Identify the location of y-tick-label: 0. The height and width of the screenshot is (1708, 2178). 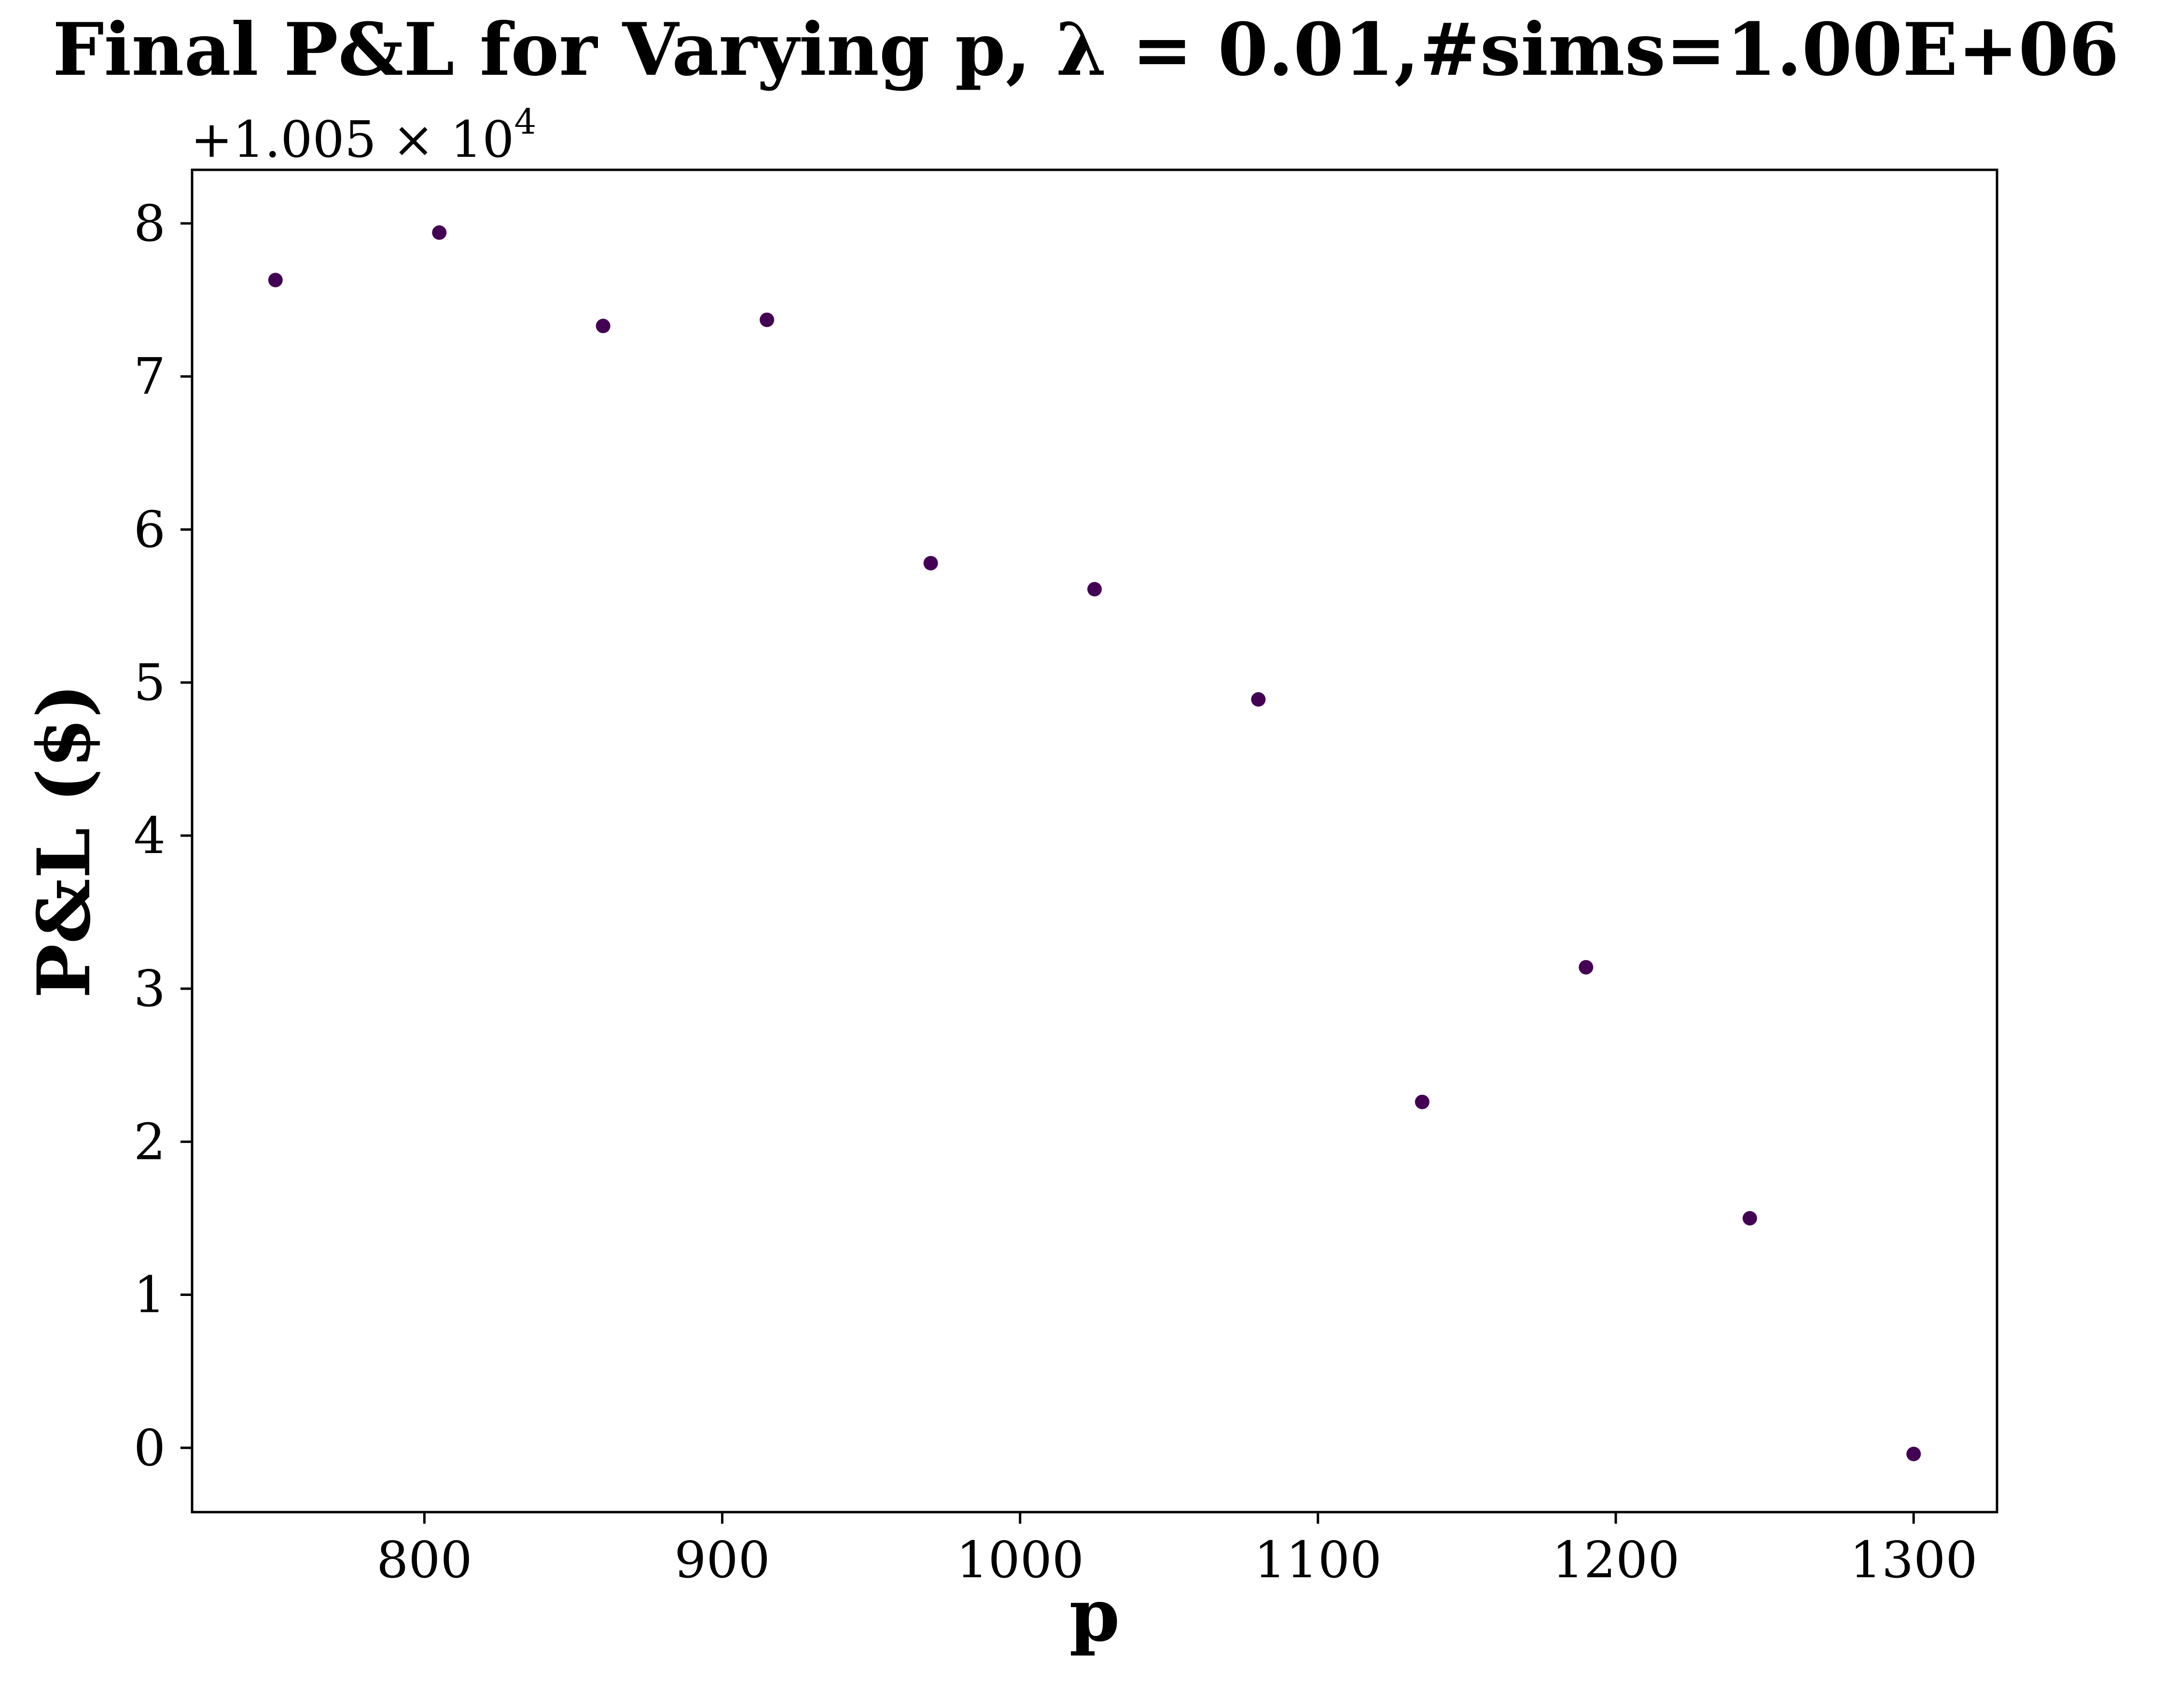
(150, 1448).